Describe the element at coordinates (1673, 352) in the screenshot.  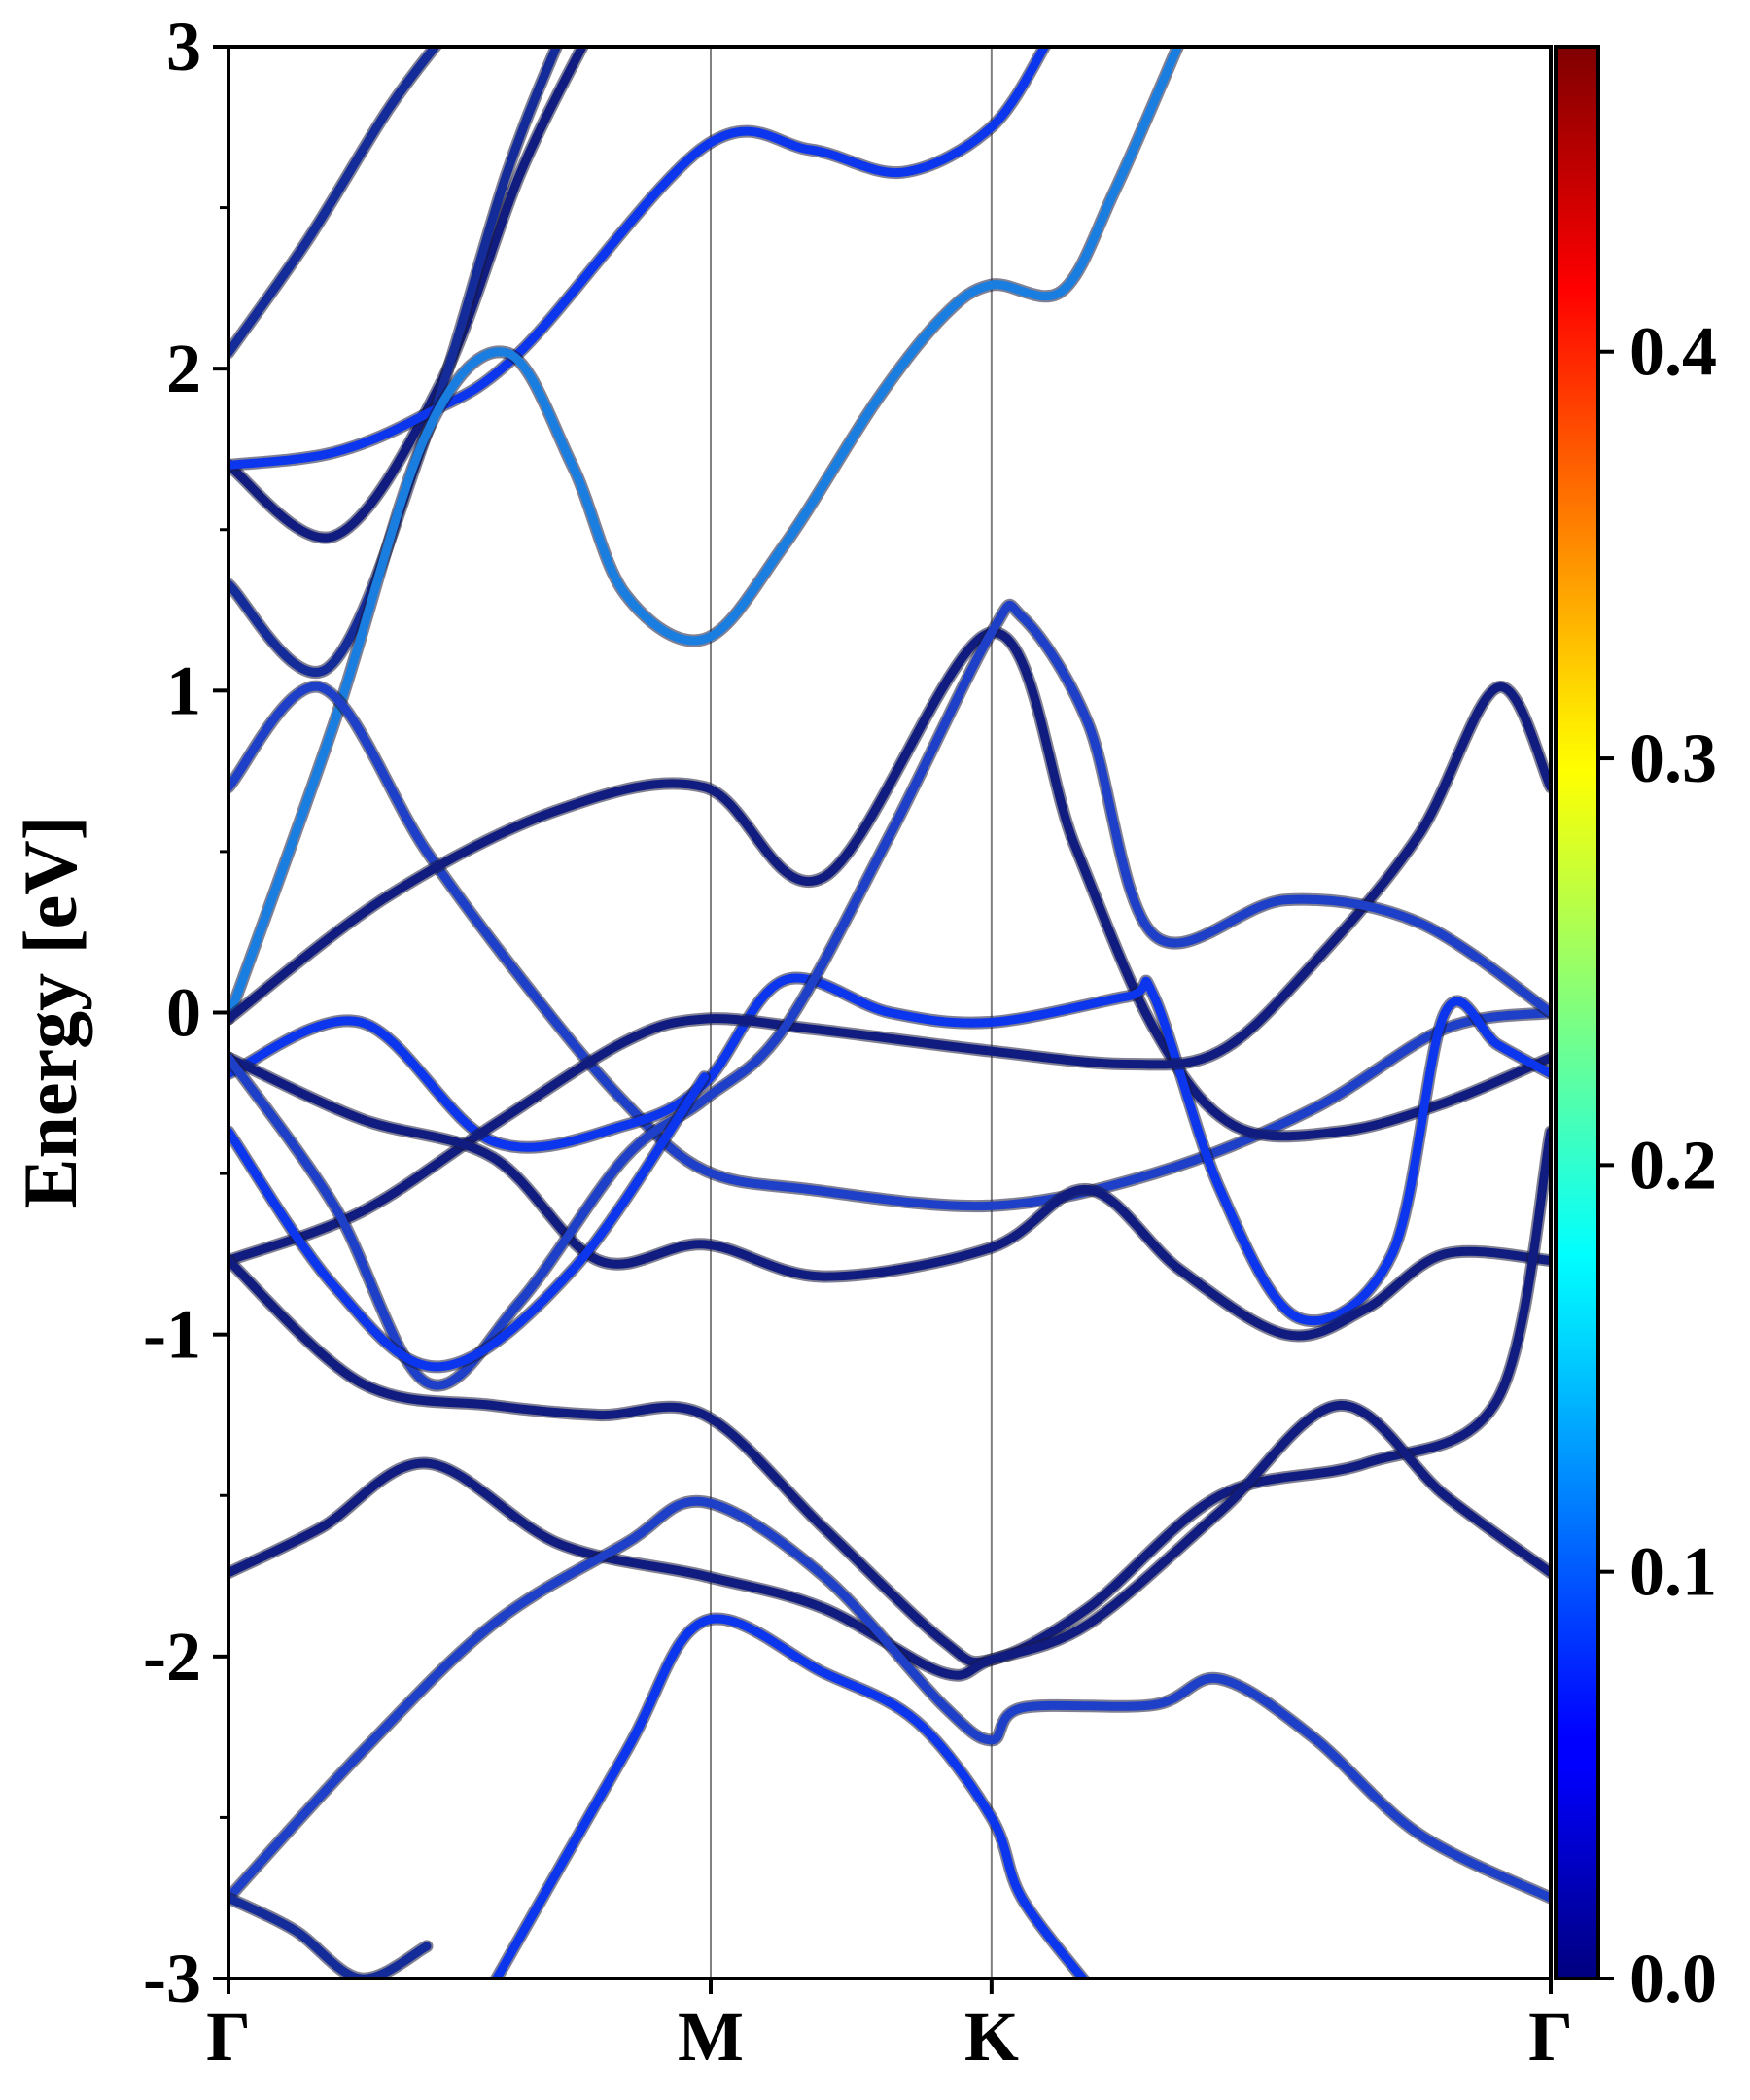
I see `colorbar-tick-label-4: 0.4` at that location.